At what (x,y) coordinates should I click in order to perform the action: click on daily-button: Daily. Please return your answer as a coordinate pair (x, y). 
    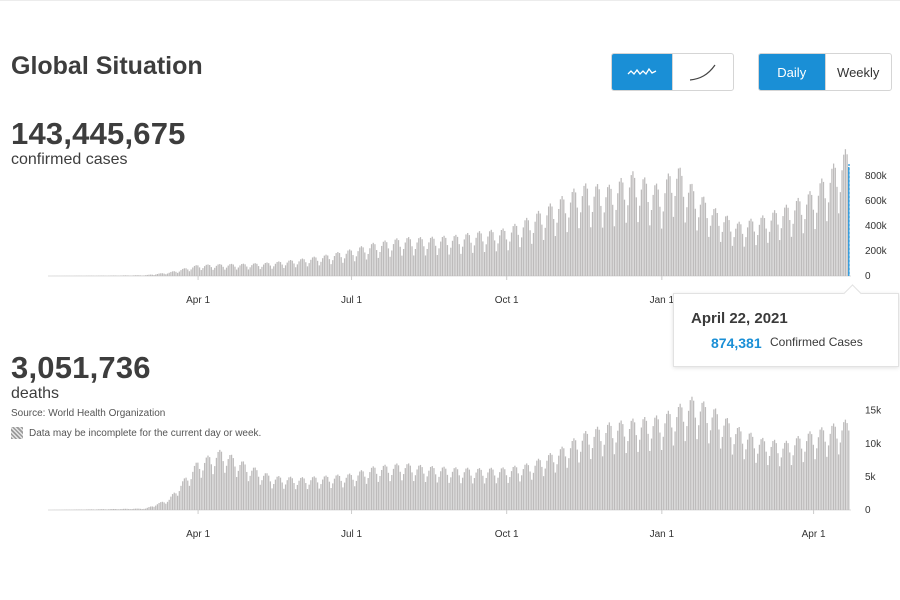
    Looking at the image, I should click on (792, 72).